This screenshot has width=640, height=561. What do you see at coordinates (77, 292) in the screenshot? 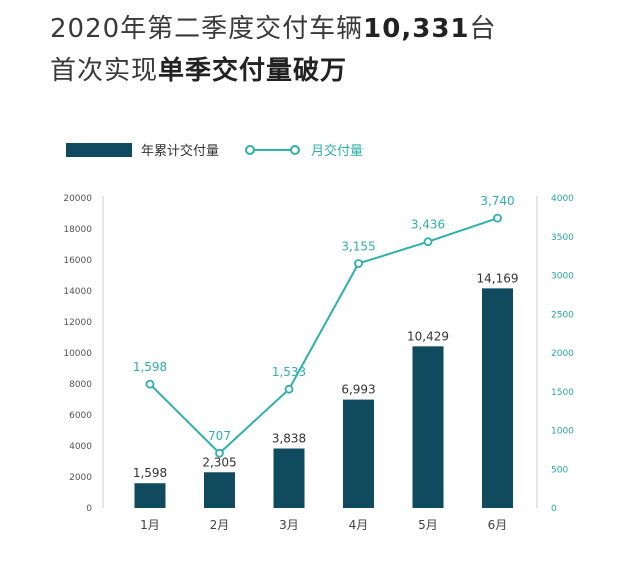
I see `y-left-tick-label: 14000` at bounding box center [77, 292].